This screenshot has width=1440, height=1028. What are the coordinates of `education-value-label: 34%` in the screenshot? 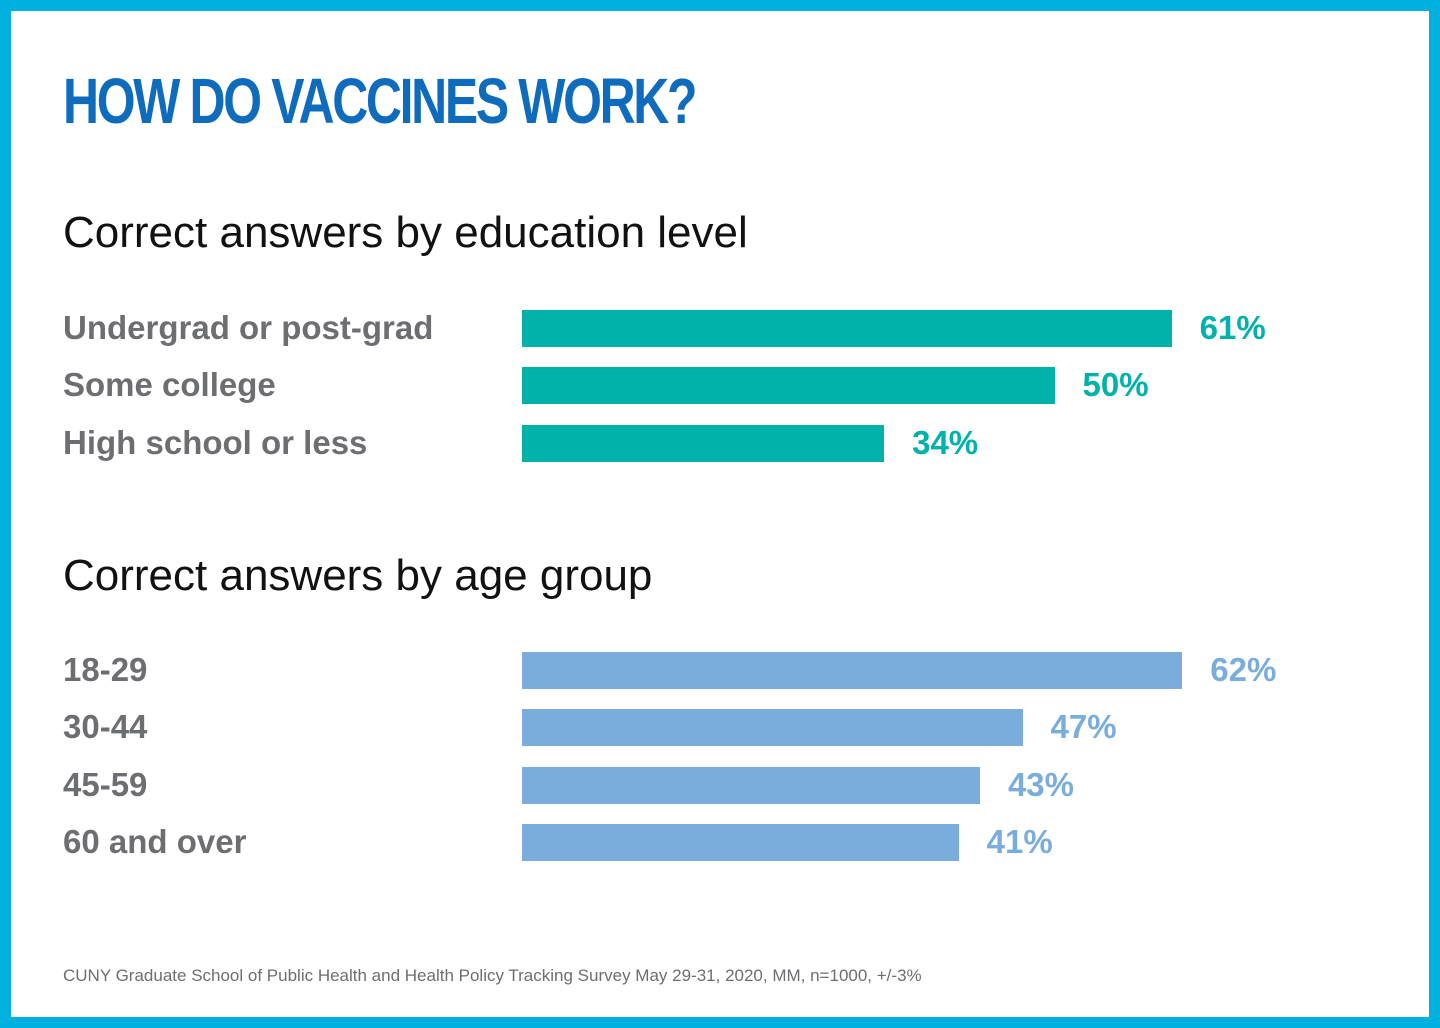 It's located at (945, 442).